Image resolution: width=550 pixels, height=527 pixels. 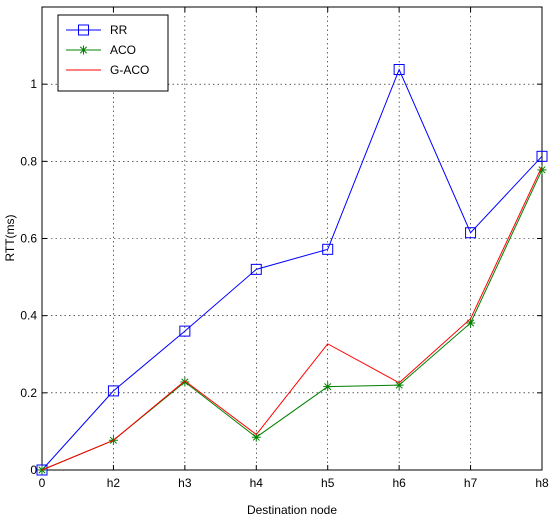 I want to click on x-tick-label: h2, so click(x=114, y=483).